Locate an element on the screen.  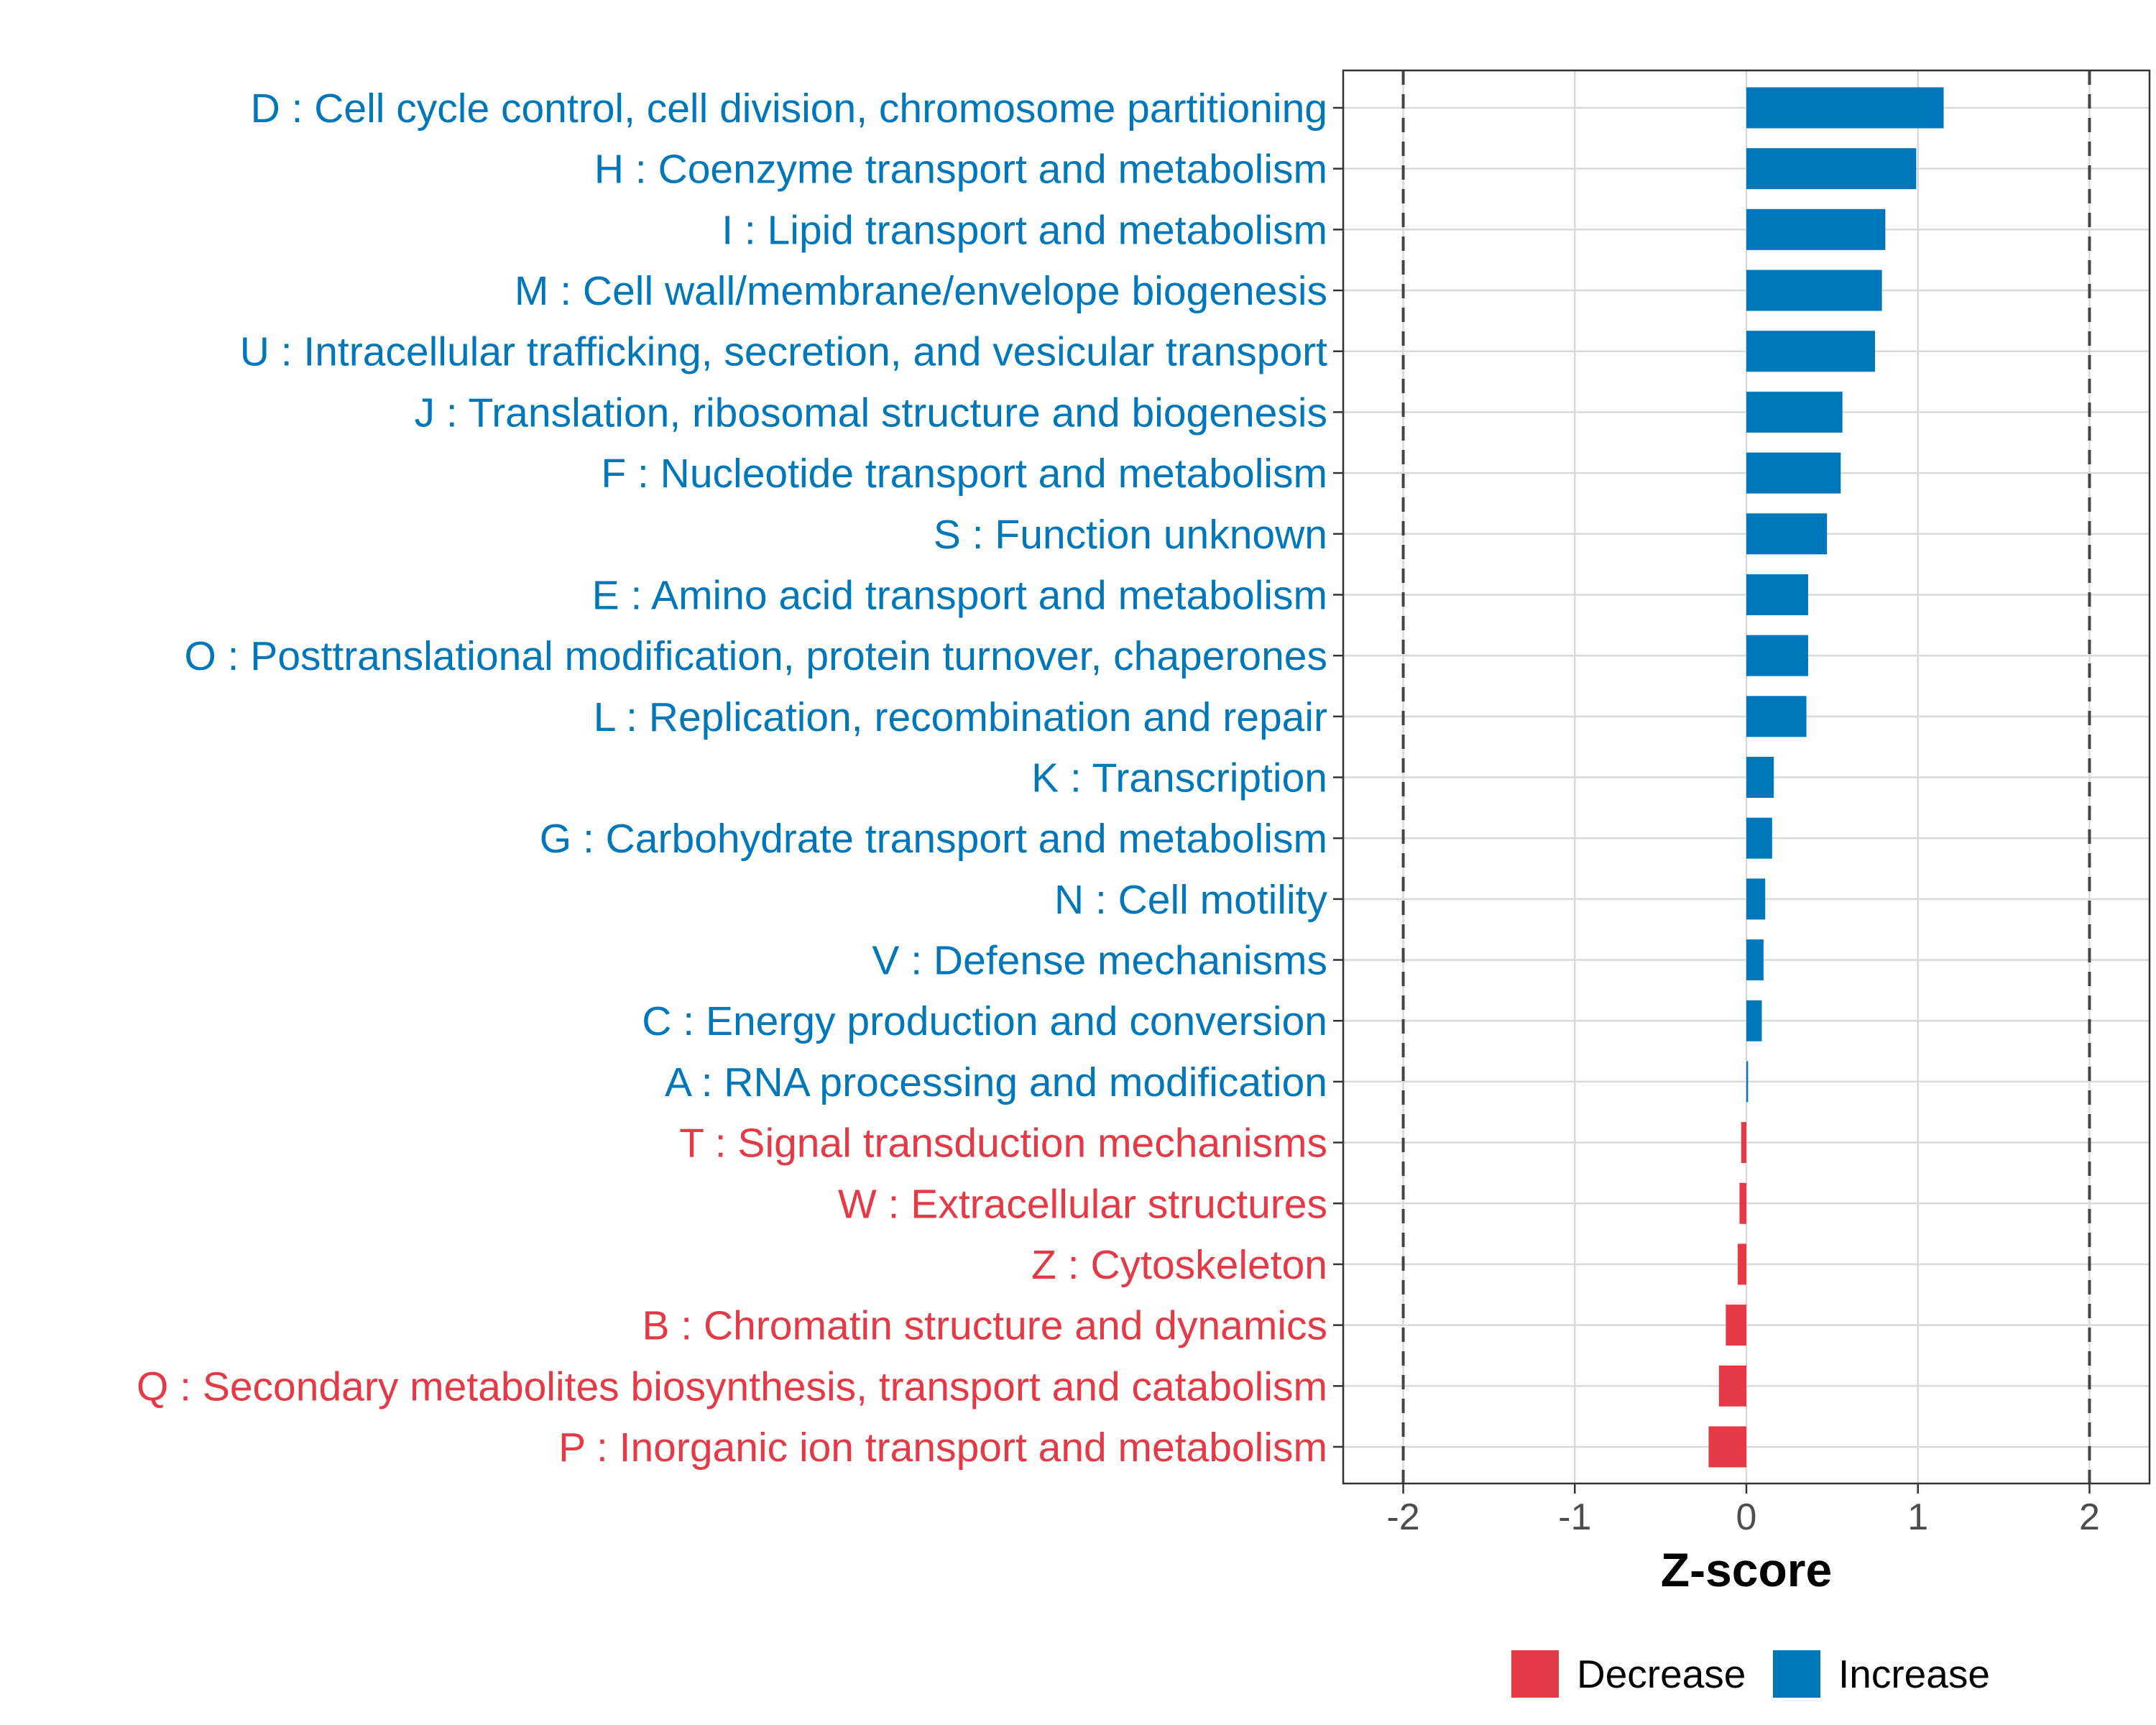
category-label: A : RNA processing and modification is located at coordinates (996, 1082).